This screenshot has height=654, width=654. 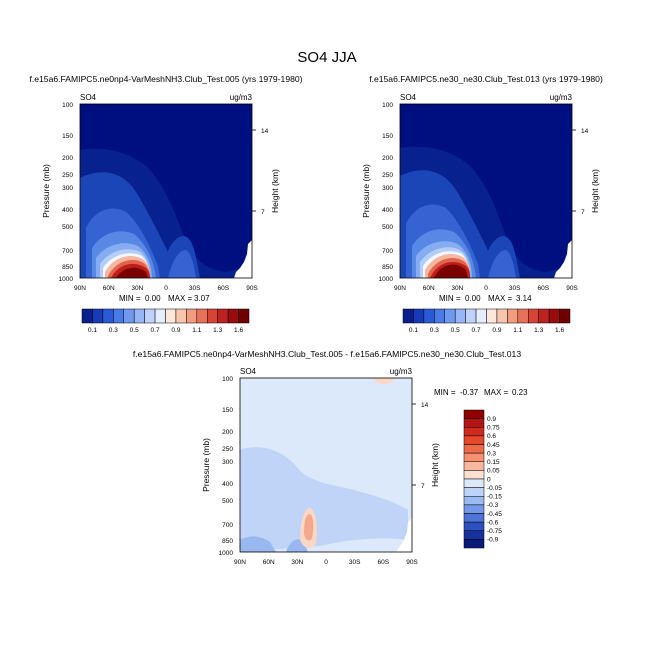 What do you see at coordinates (67, 188) in the screenshot?
I see `panel-a-ytick-300: 300` at bounding box center [67, 188].